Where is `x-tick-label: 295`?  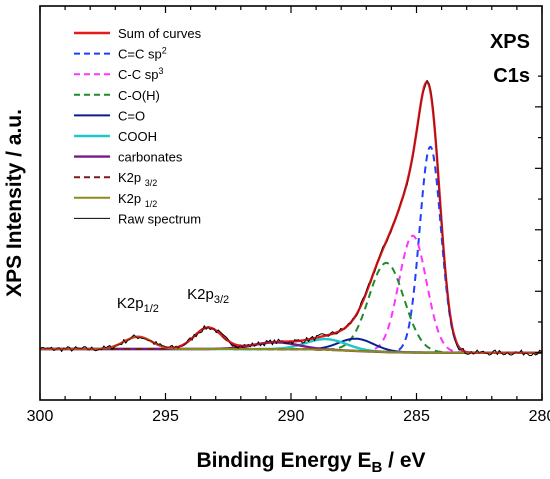 x-tick-label: 295 is located at coordinates (165, 416).